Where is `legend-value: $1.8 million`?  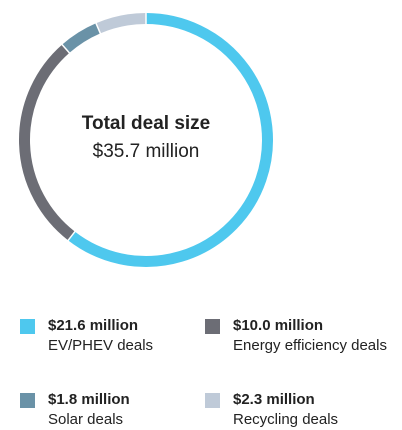 legend-value: $1.8 million is located at coordinates (89, 399).